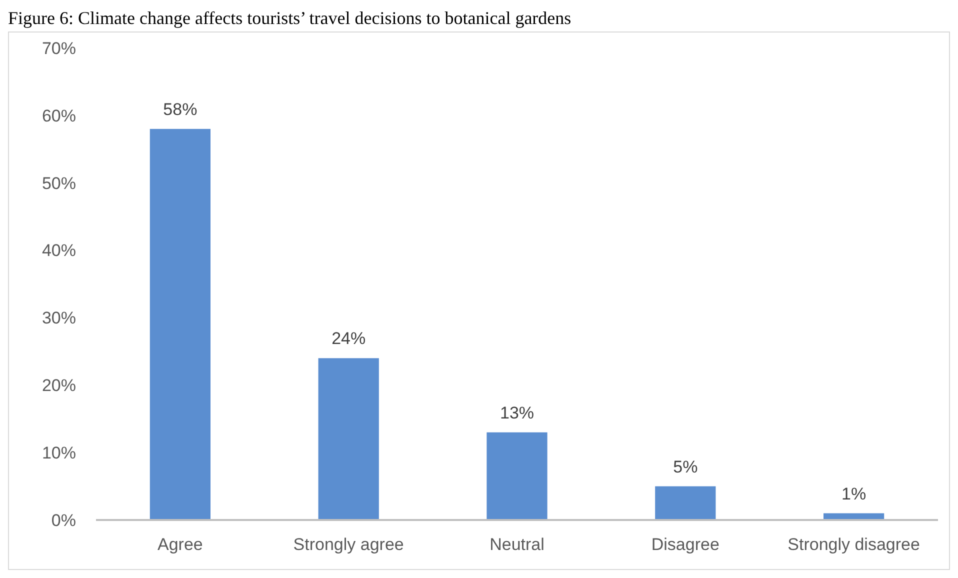  Describe the element at coordinates (685, 544) in the screenshot. I see `x-tick-label: Disagree` at that location.